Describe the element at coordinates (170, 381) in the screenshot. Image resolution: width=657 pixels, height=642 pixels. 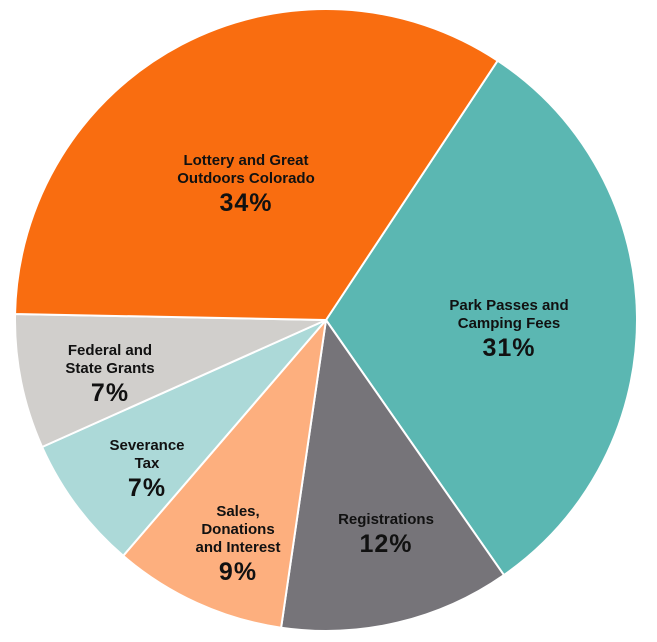
I see `pie-slice` at that location.